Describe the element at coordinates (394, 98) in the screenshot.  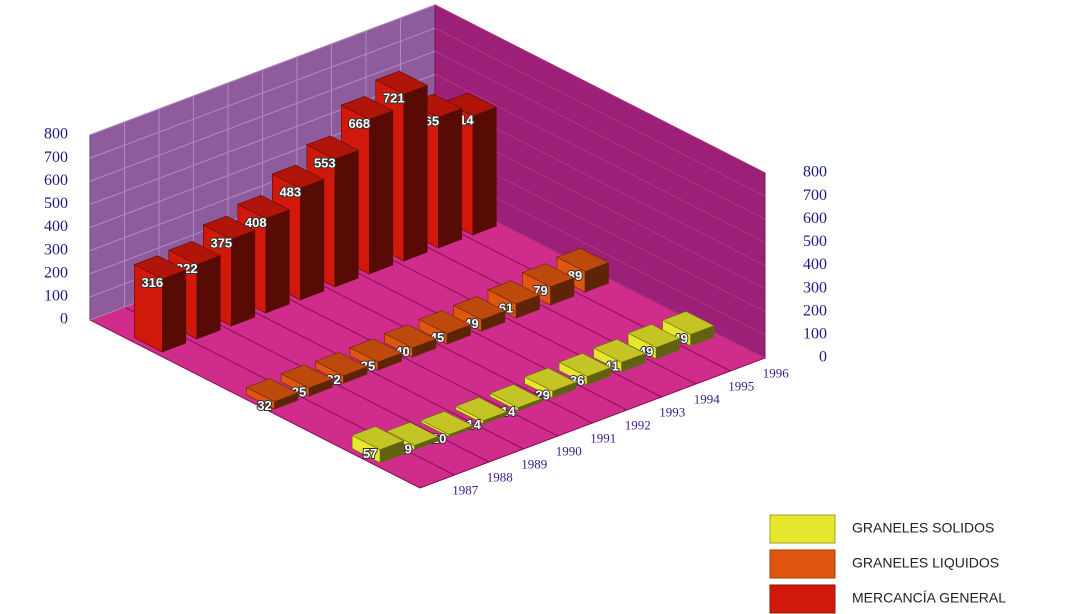
I see `value-label: 721` at that location.